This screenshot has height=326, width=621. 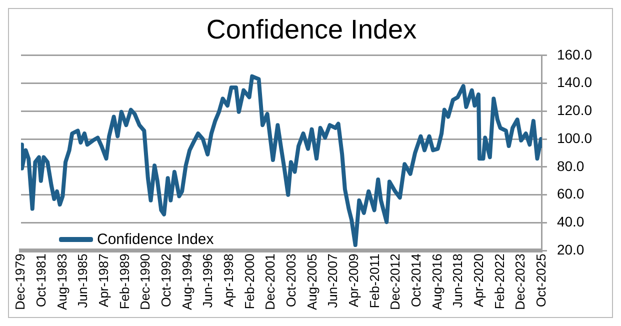 I want to click on x-tick-label: Apr-1987, so click(x=103, y=281).